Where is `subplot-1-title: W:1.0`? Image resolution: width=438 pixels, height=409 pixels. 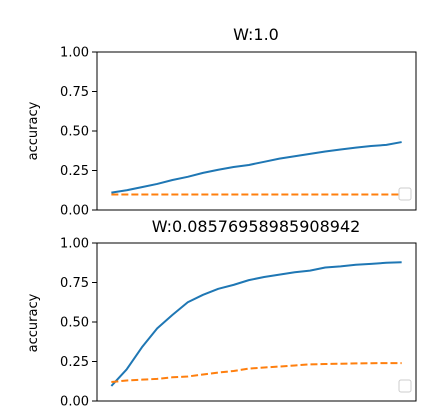
subplot-1-title: W:1.0 is located at coordinates (256, 34).